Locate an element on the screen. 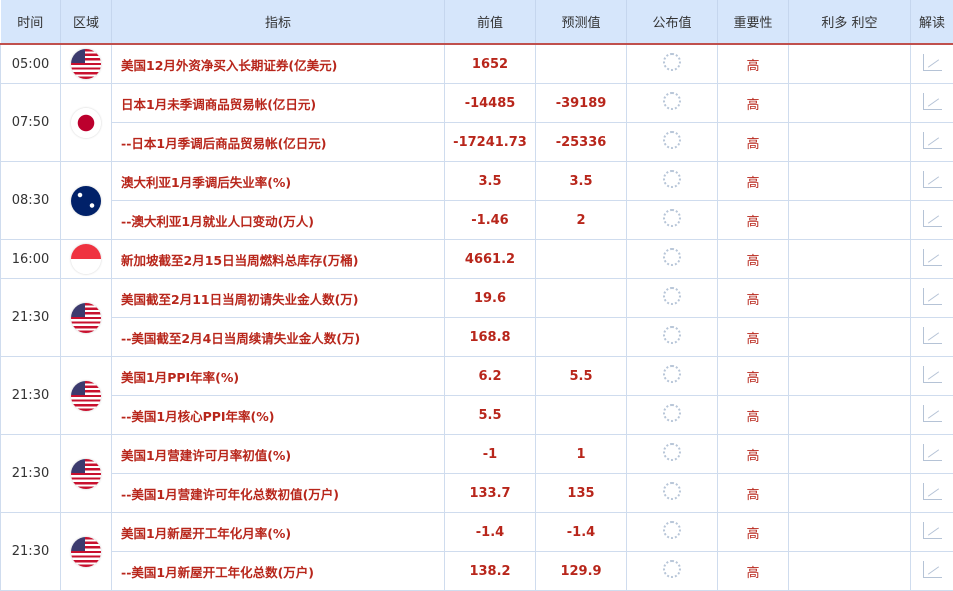 This screenshot has width=953, height=591. indicator-name: --日本1月季调后商品贸易帐(亿日元) is located at coordinates (278, 142).